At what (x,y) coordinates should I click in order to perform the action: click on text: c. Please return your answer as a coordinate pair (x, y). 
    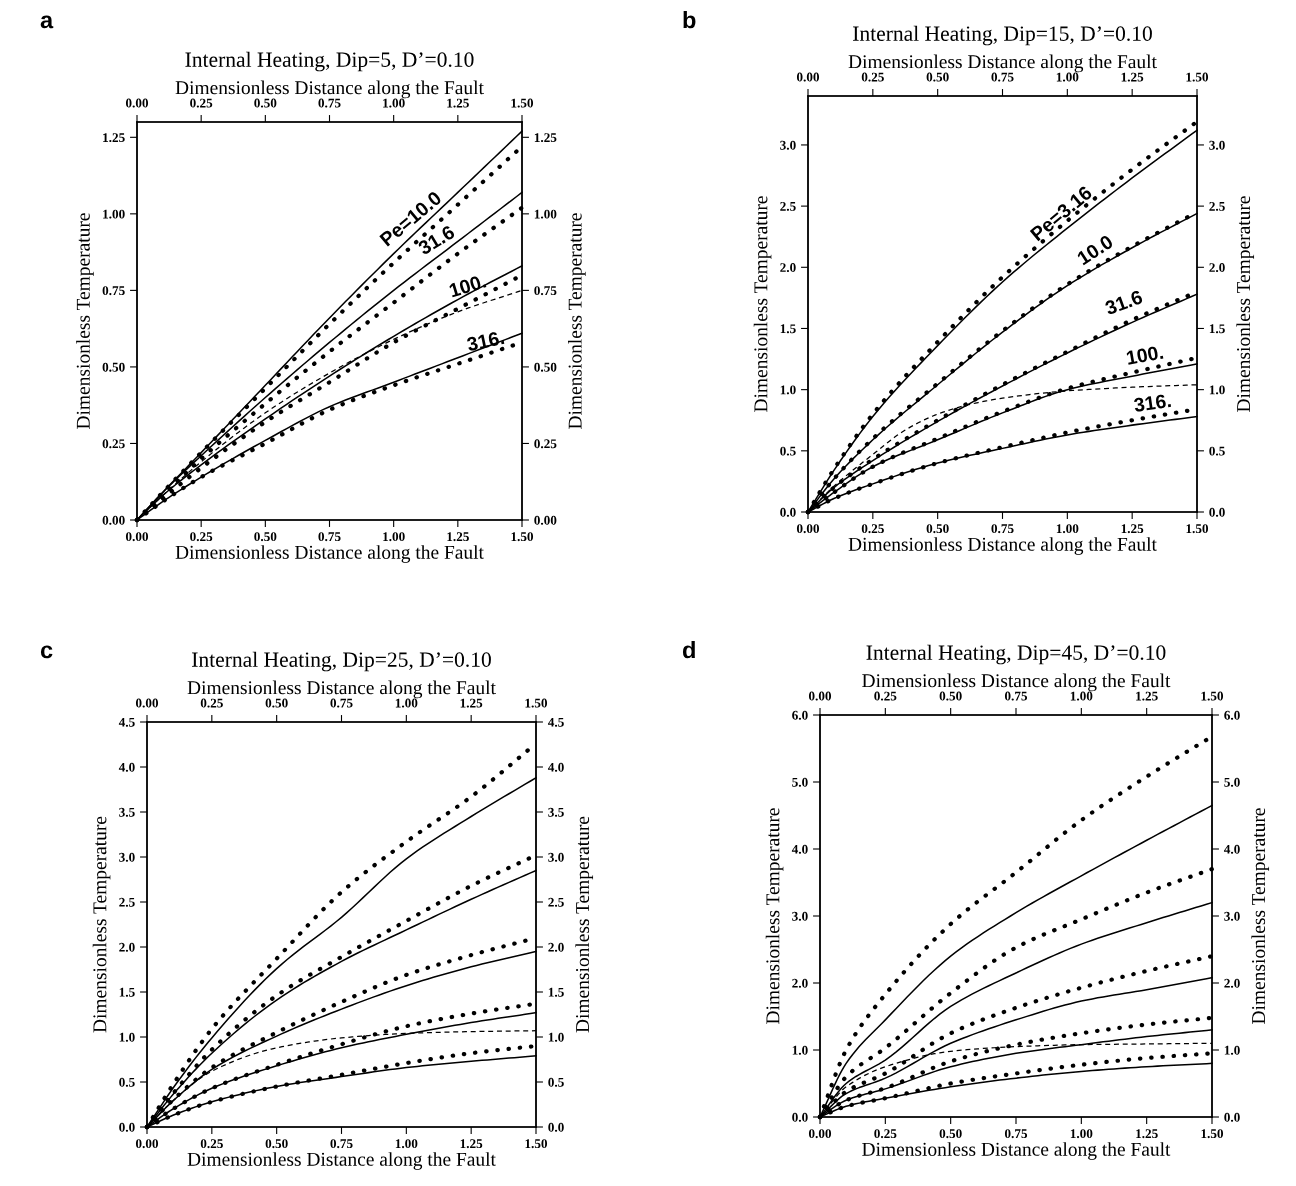
    Looking at the image, I should click on (46, 652).